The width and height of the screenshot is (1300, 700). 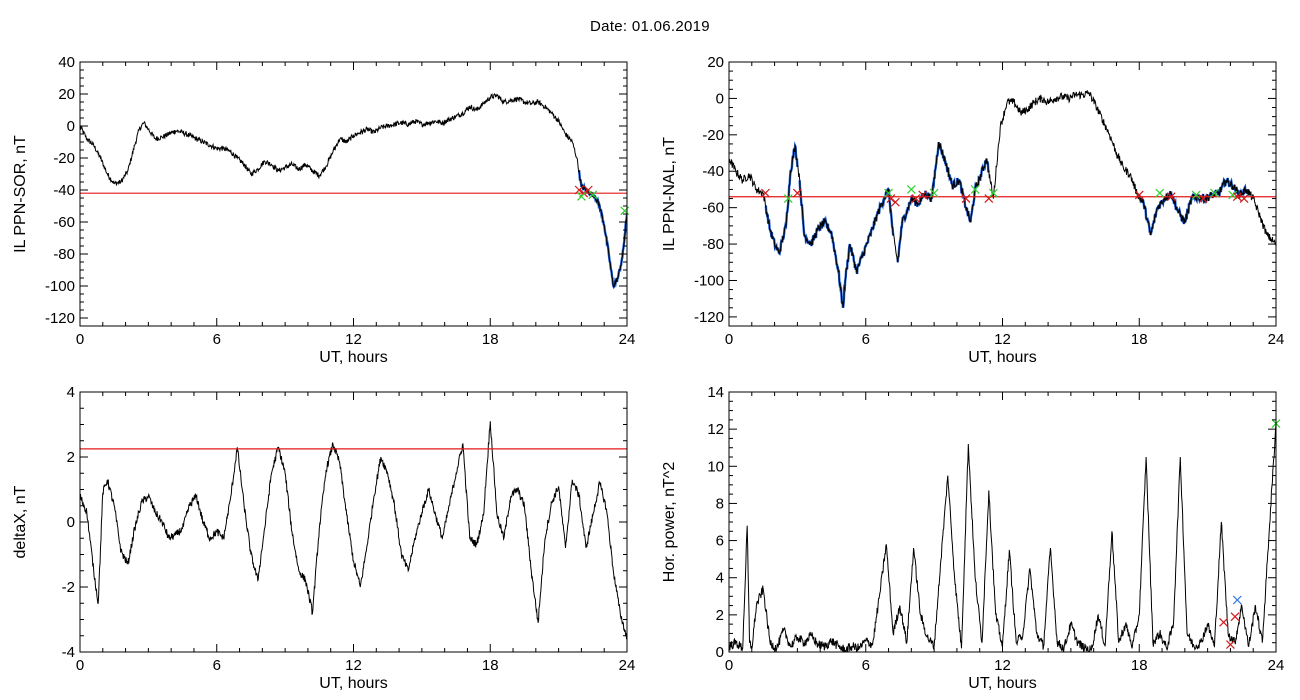 I want to click on y-tick-label: 20, so click(x=66, y=94).